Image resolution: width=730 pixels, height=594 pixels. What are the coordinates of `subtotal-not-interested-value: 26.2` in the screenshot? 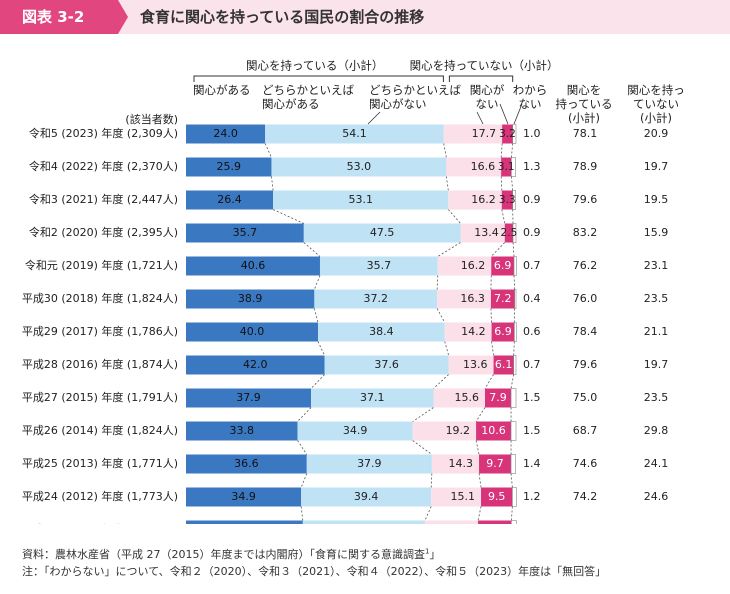 It's located at (656, 523).